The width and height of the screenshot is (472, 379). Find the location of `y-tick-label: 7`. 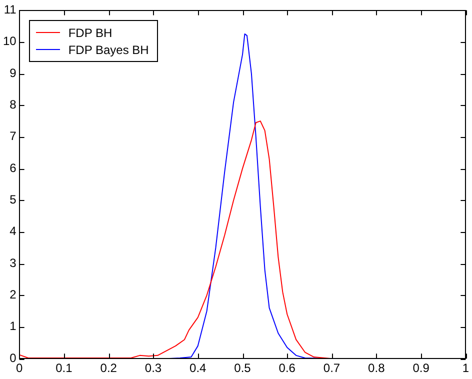

y-tick-label: 7 is located at coordinates (13, 136).